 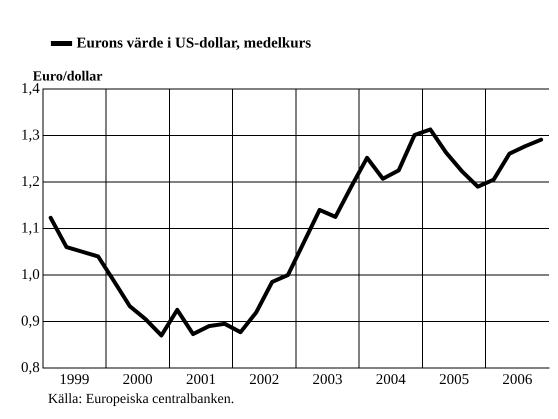 What do you see at coordinates (454, 380) in the screenshot?
I see `x-tick-label: 2005` at bounding box center [454, 380].